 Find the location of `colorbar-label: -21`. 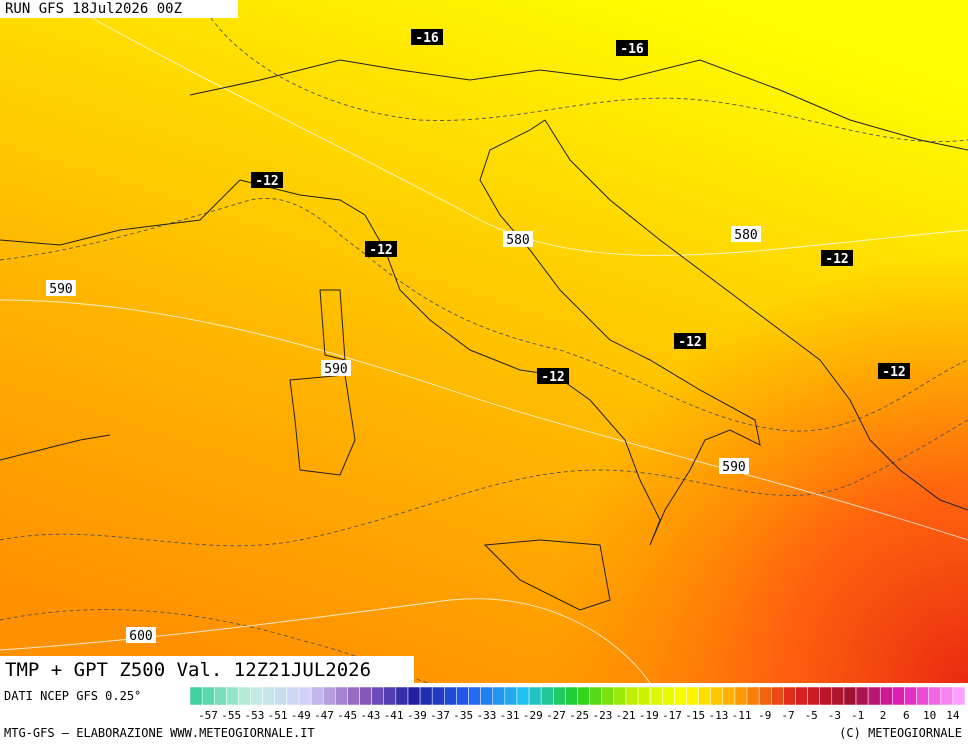

colorbar-label: -21 is located at coordinates (626, 715).